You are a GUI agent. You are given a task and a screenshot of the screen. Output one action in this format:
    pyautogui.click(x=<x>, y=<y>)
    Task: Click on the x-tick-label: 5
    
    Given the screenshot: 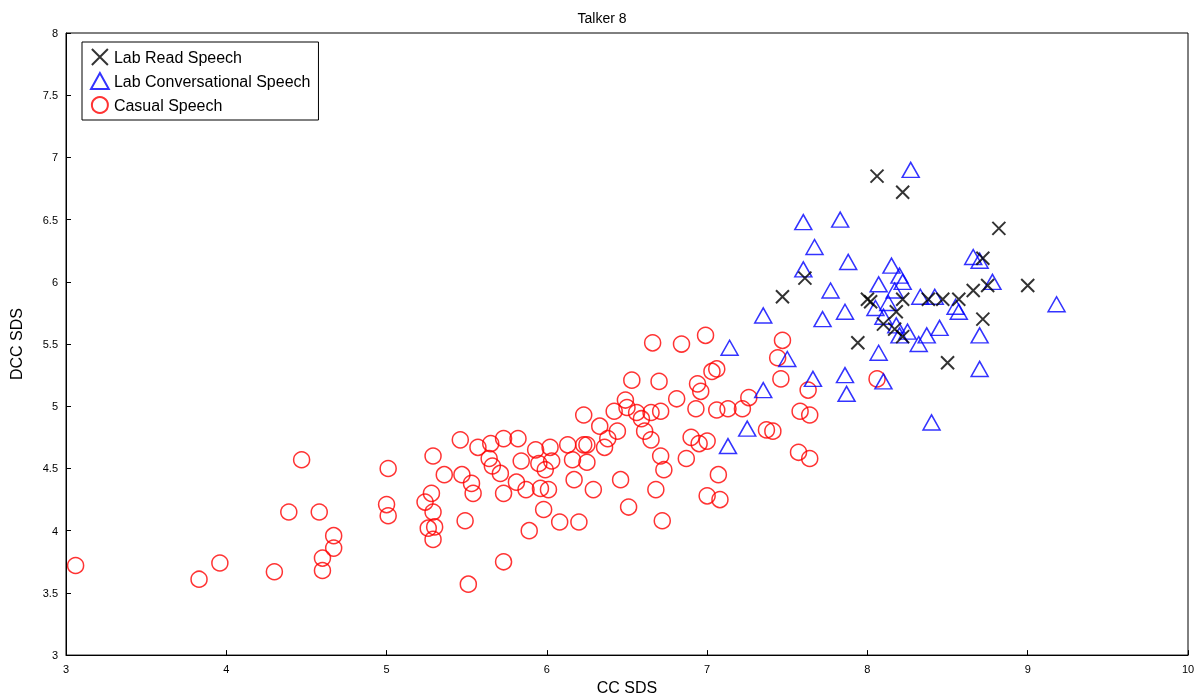 What is the action you would take?
    pyautogui.click(x=386, y=668)
    